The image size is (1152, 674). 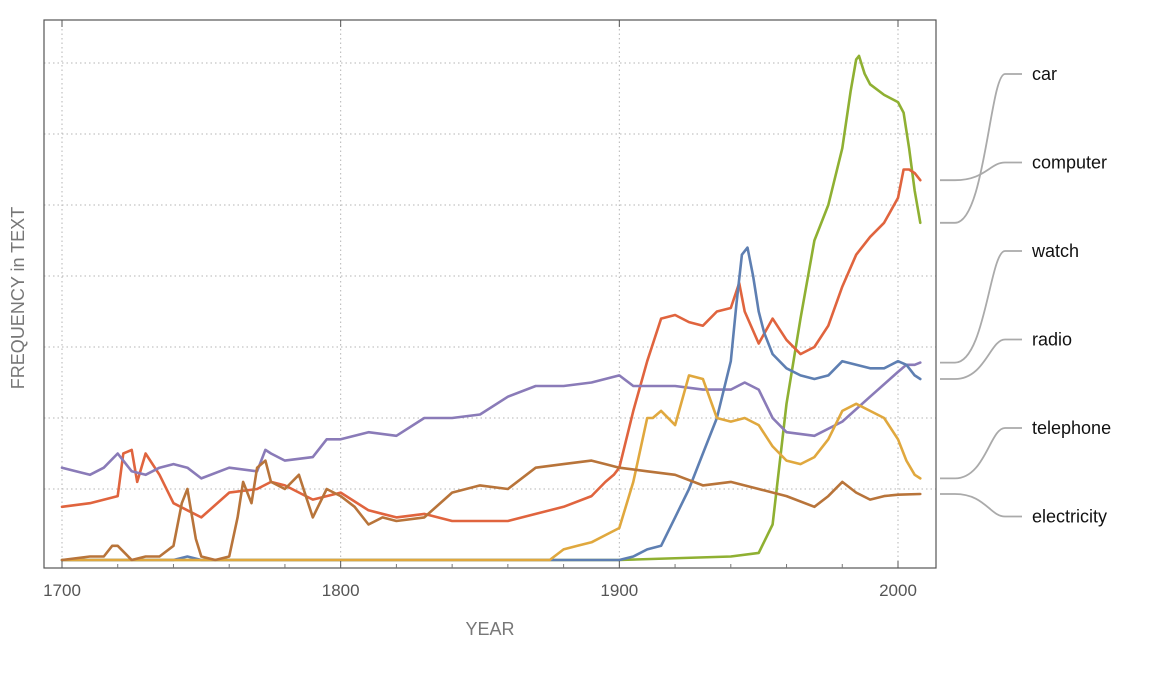 I want to click on legend-label-car: car, so click(x=1044, y=74).